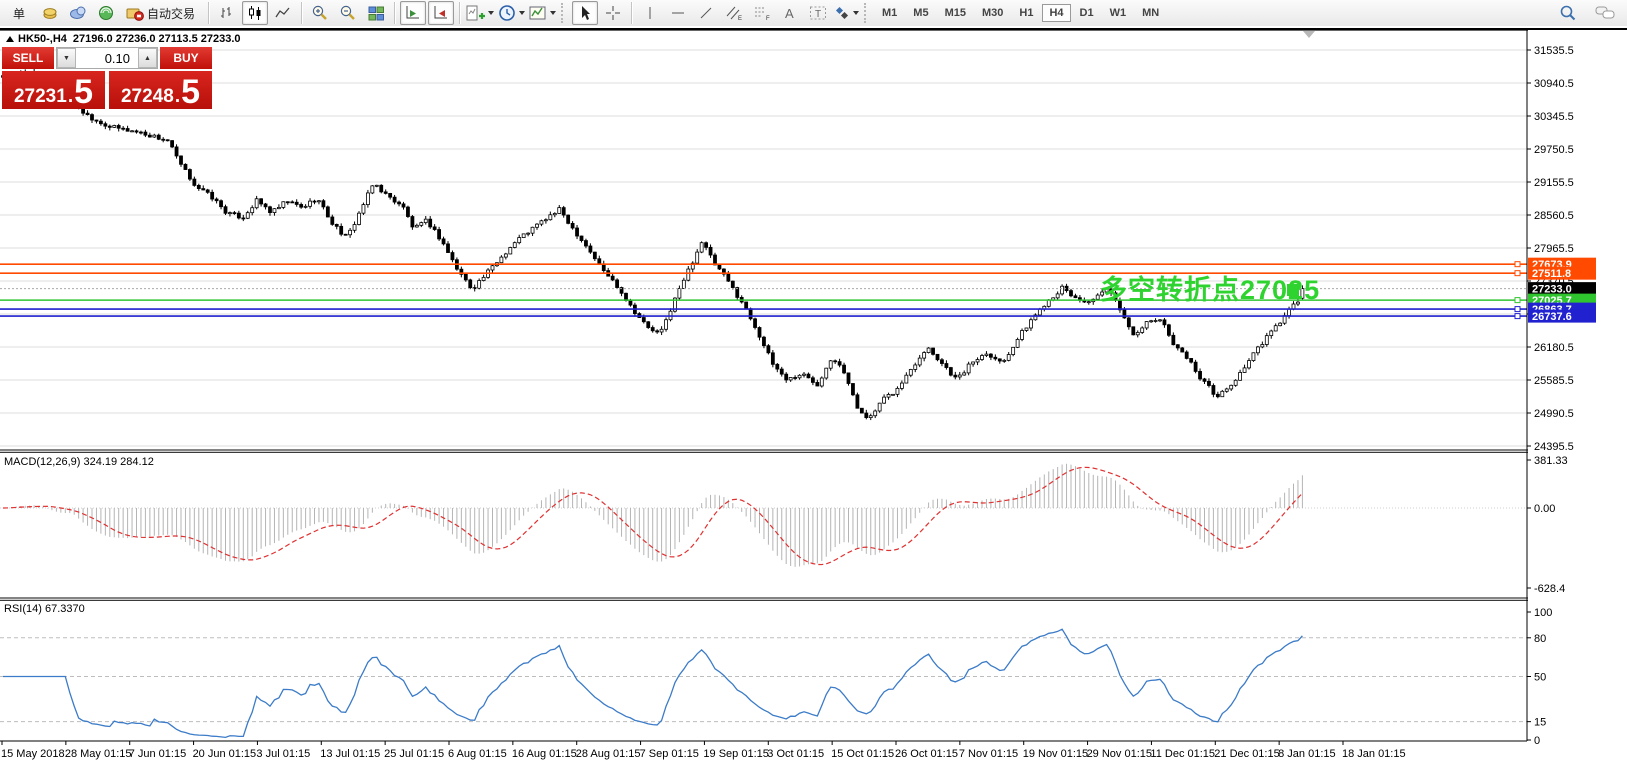  I want to click on tab-d1: D1, so click(1086, 13).